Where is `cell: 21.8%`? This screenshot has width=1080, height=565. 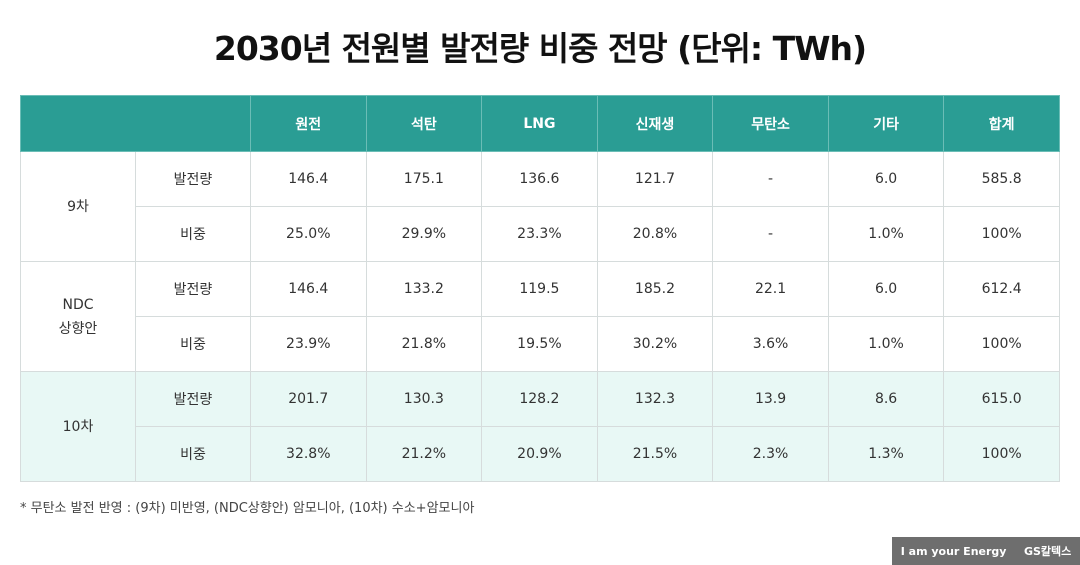
cell: 21.8% is located at coordinates (424, 344).